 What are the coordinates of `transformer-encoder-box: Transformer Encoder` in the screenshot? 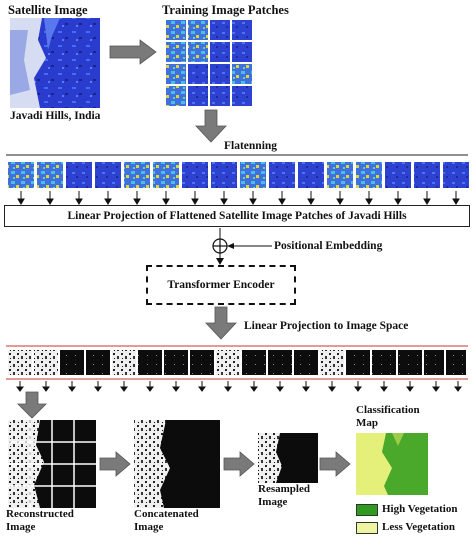 It's located at (221, 285).